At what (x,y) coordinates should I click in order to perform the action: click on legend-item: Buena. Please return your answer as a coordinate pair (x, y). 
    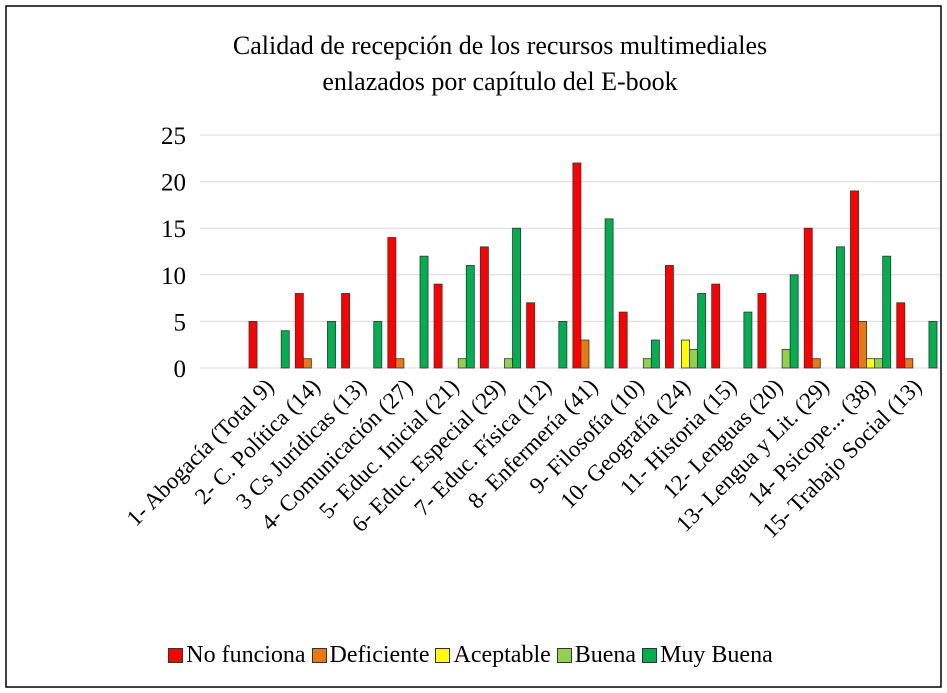
    Looking at the image, I should click on (596, 655).